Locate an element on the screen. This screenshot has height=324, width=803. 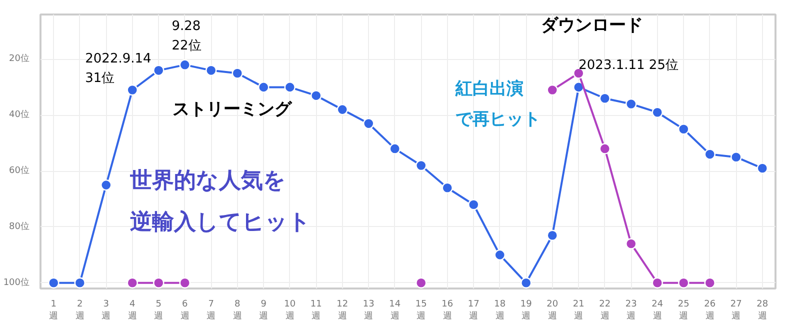
y-tick-label: 20位 is located at coordinates (19, 58).